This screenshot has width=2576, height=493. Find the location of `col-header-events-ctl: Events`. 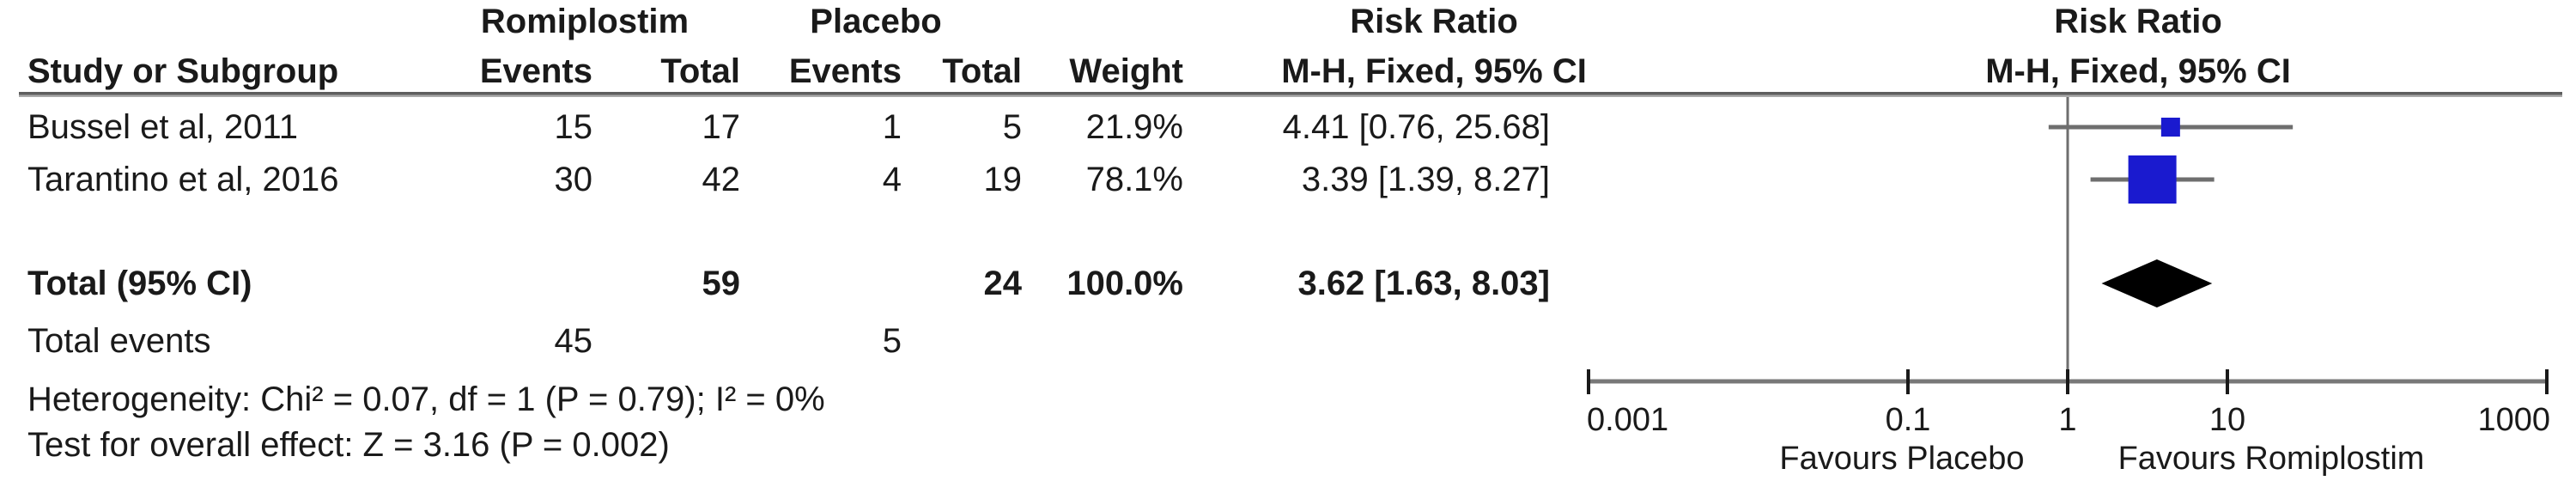

col-header-events-ctl: Events is located at coordinates (845, 71).